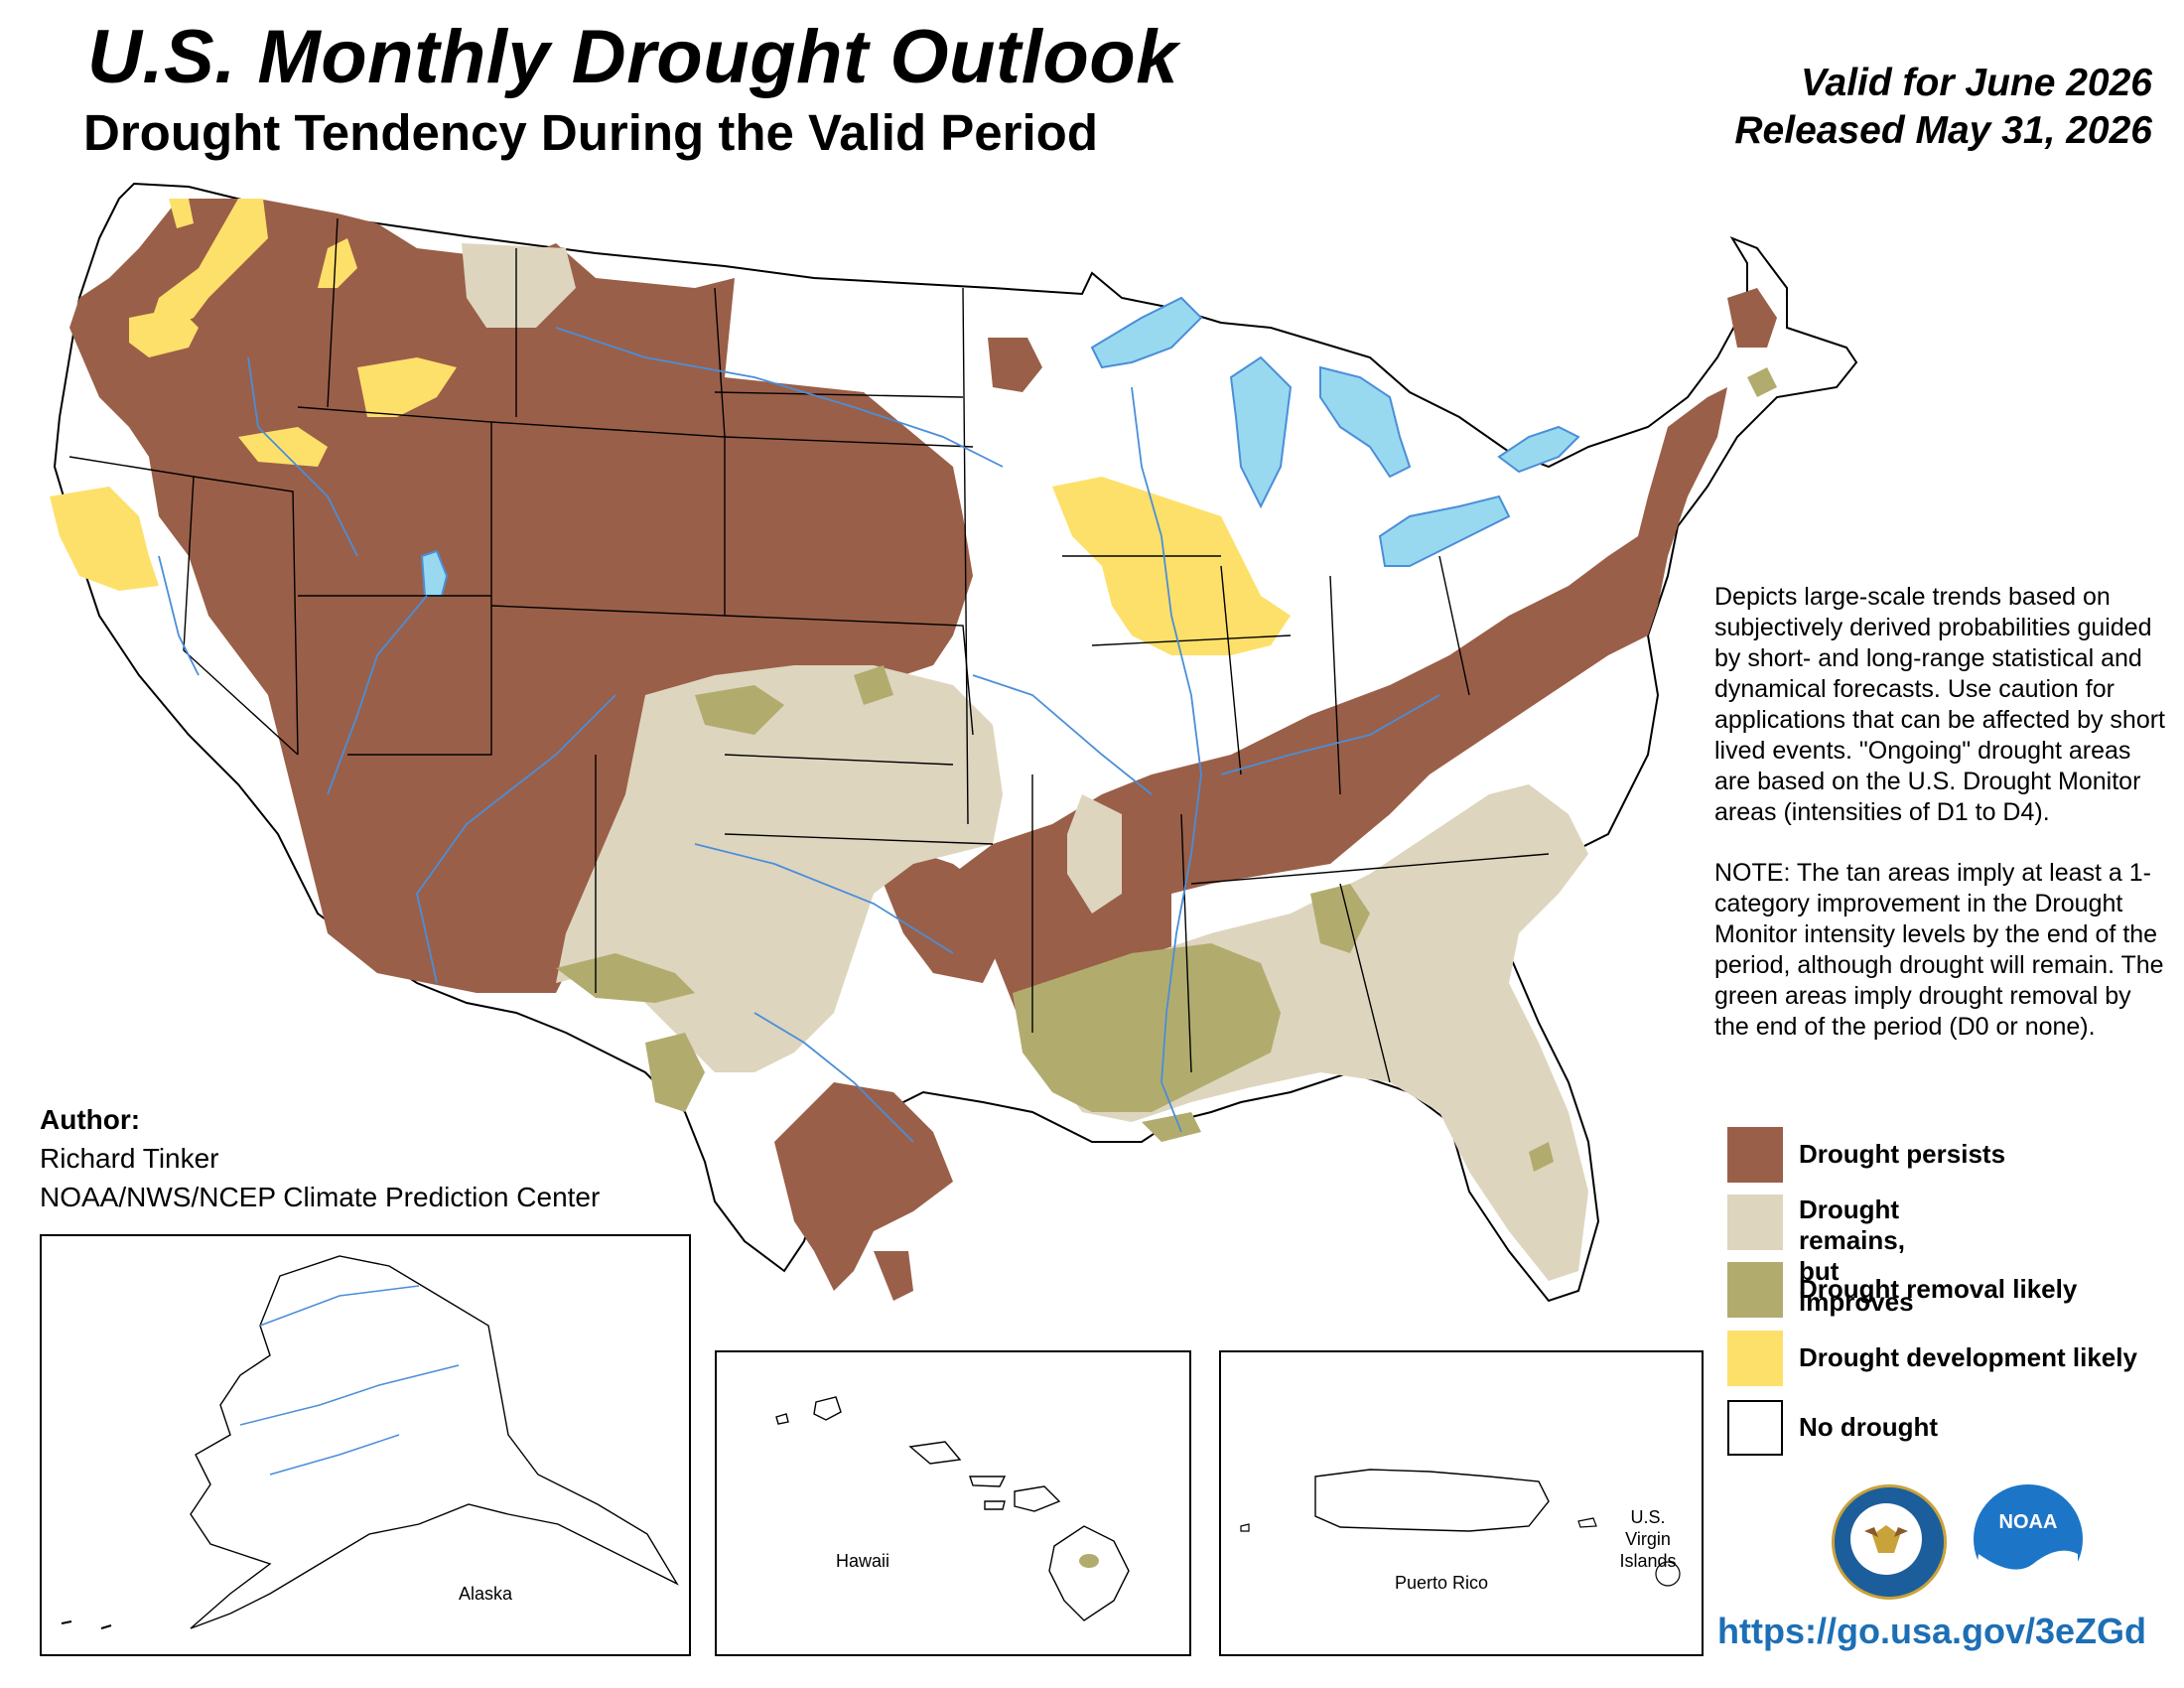  What do you see at coordinates (632, 57) in the screenshot?
I see `map-title: U.S. Monthly Drought Outlook` at bounding box center [632, 57].